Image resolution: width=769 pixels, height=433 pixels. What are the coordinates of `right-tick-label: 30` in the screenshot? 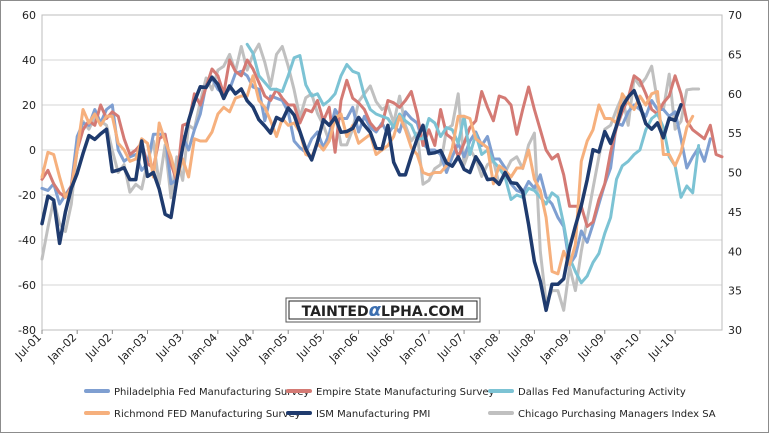 It's located at (735, 330).